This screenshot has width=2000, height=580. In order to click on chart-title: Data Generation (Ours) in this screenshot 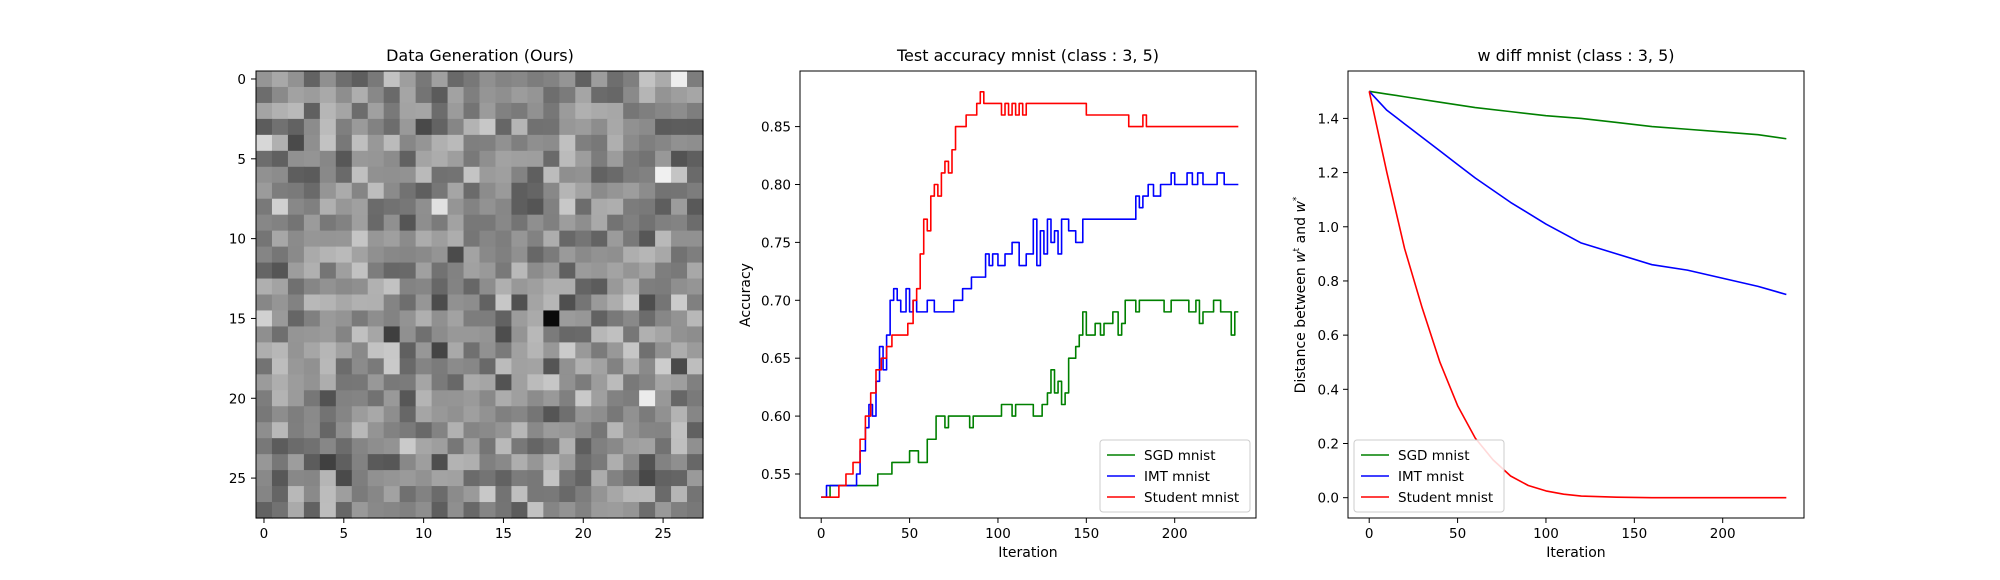, I will do `click(480, 55)`.